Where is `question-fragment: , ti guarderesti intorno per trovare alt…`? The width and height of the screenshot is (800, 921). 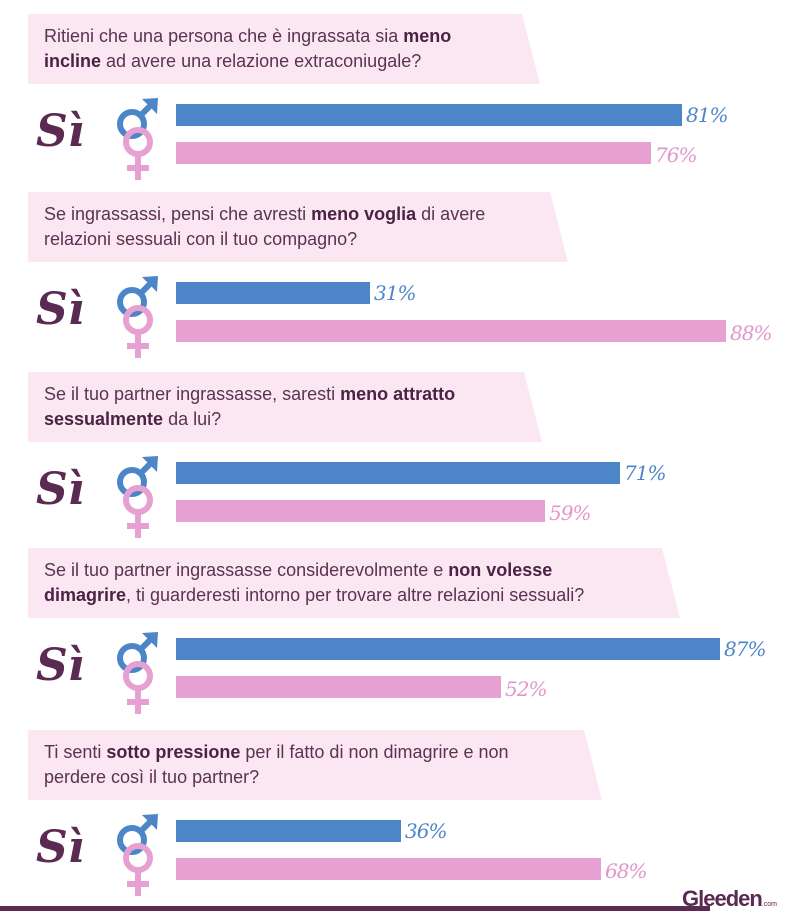 question-fragment: , ti guarderesti intorno per trovare alt… is located at coordinates (355, 595).